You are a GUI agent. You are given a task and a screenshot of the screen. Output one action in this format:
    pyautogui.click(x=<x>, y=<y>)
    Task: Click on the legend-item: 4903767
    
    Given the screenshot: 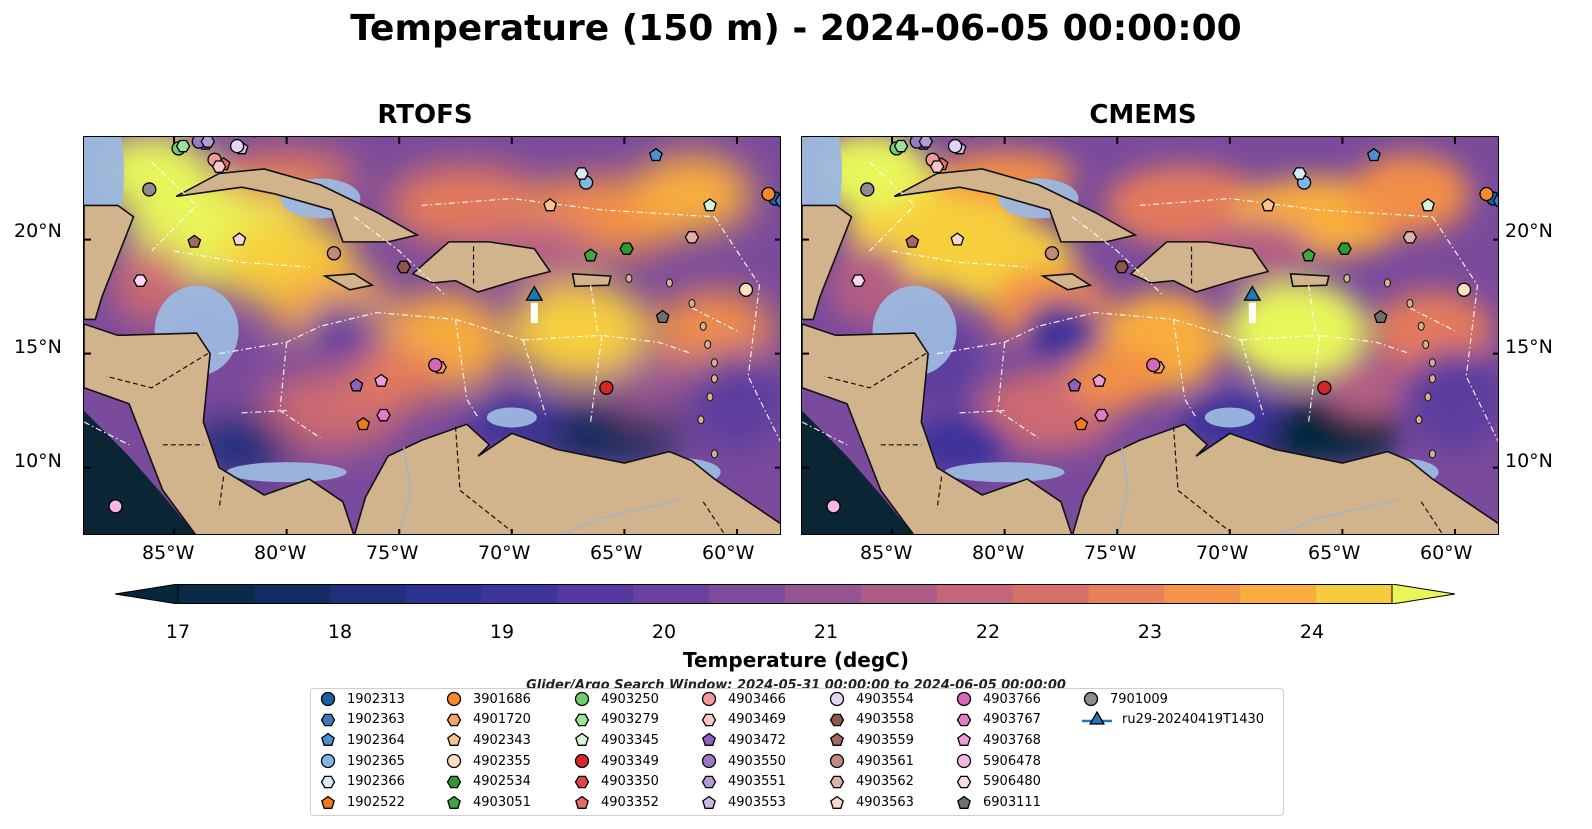 What is the action you would take?
    pyautogui.click(x=998, y=720)
    